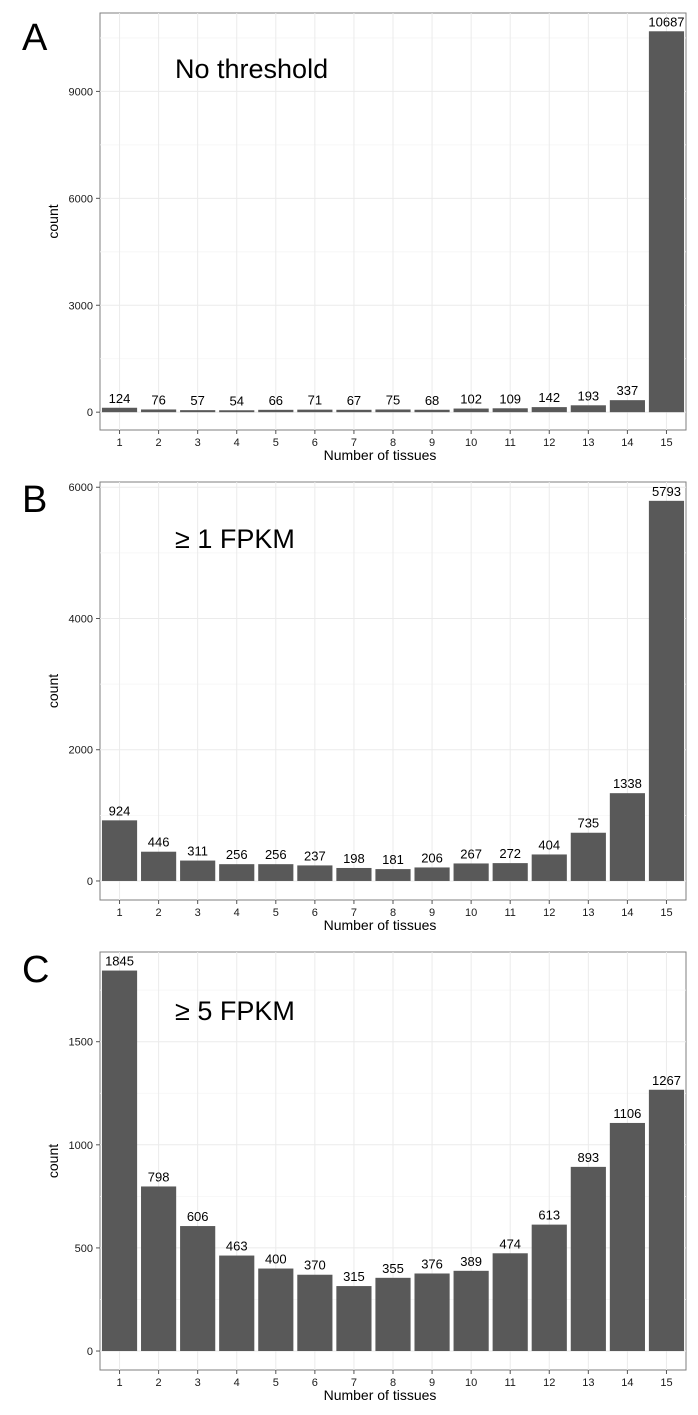  Describe the element at coordinates (354, 400) in the screenshot. I see `bar-value-label: 67` at that location.